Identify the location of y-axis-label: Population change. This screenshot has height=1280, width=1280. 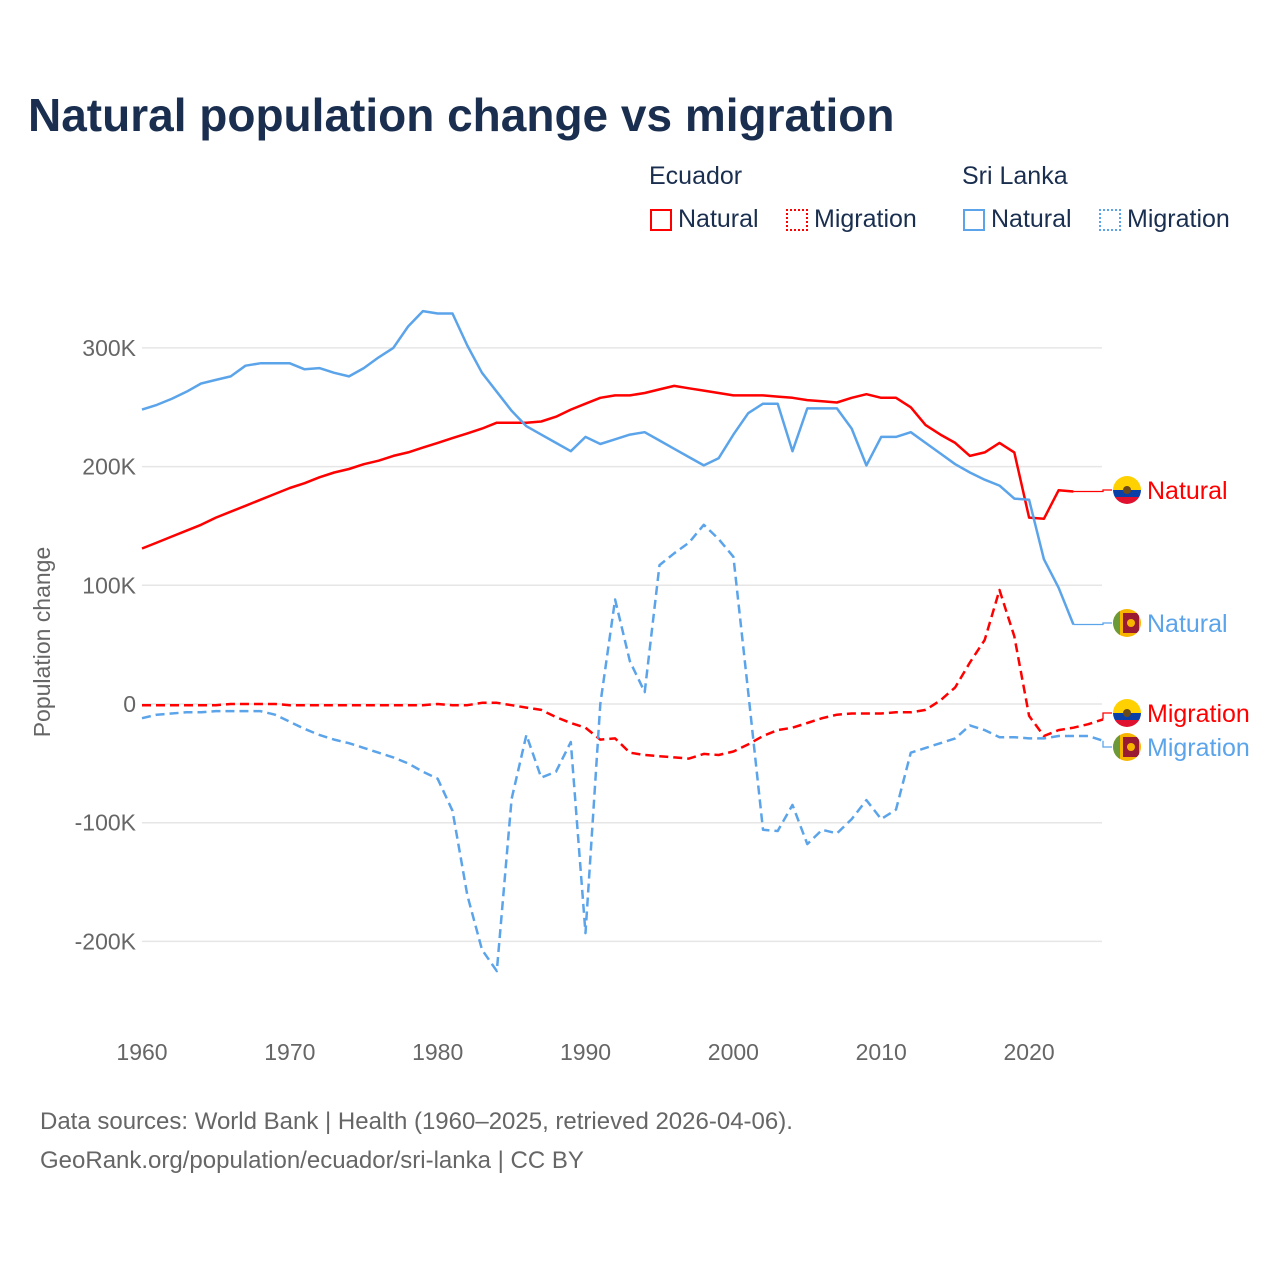
(42, 642).